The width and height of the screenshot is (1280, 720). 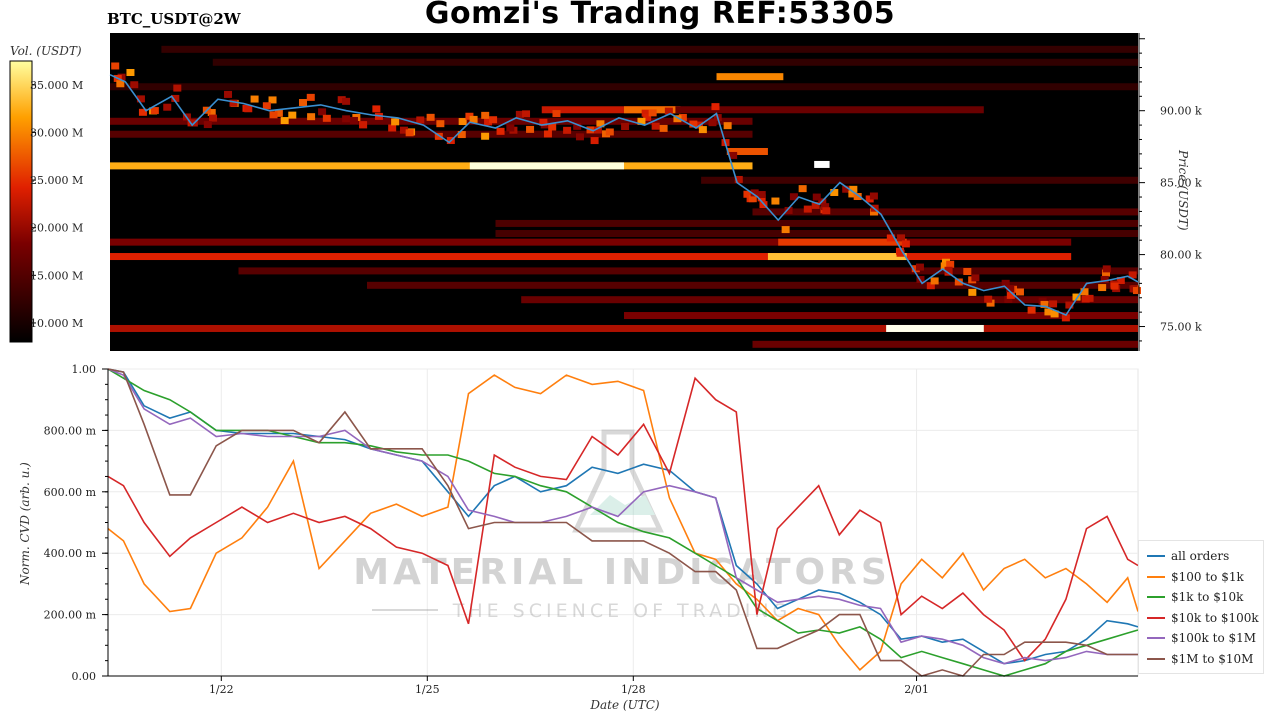 What do you see at coordinates (1207, 576) in the screenshot?
I see `legend-label: $100 to $1k` at bounding box center [1207, 576].